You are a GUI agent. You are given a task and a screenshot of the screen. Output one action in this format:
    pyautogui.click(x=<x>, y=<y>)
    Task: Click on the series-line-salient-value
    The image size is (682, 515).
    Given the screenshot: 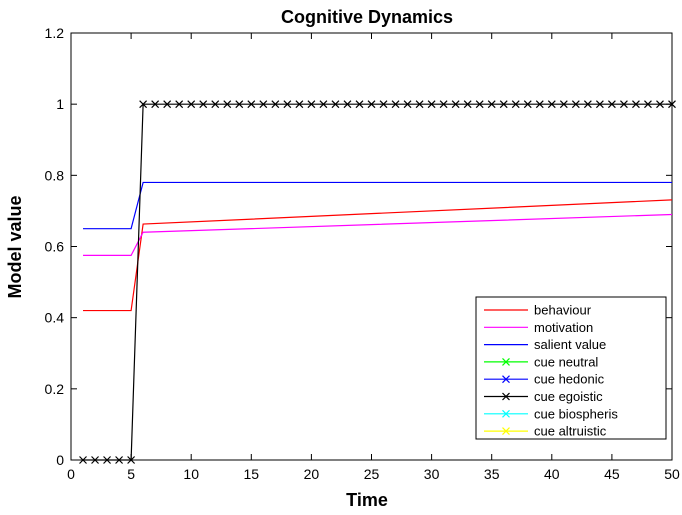 What is the action you would take?
    pyautogui.click(x=377, y=205)
    